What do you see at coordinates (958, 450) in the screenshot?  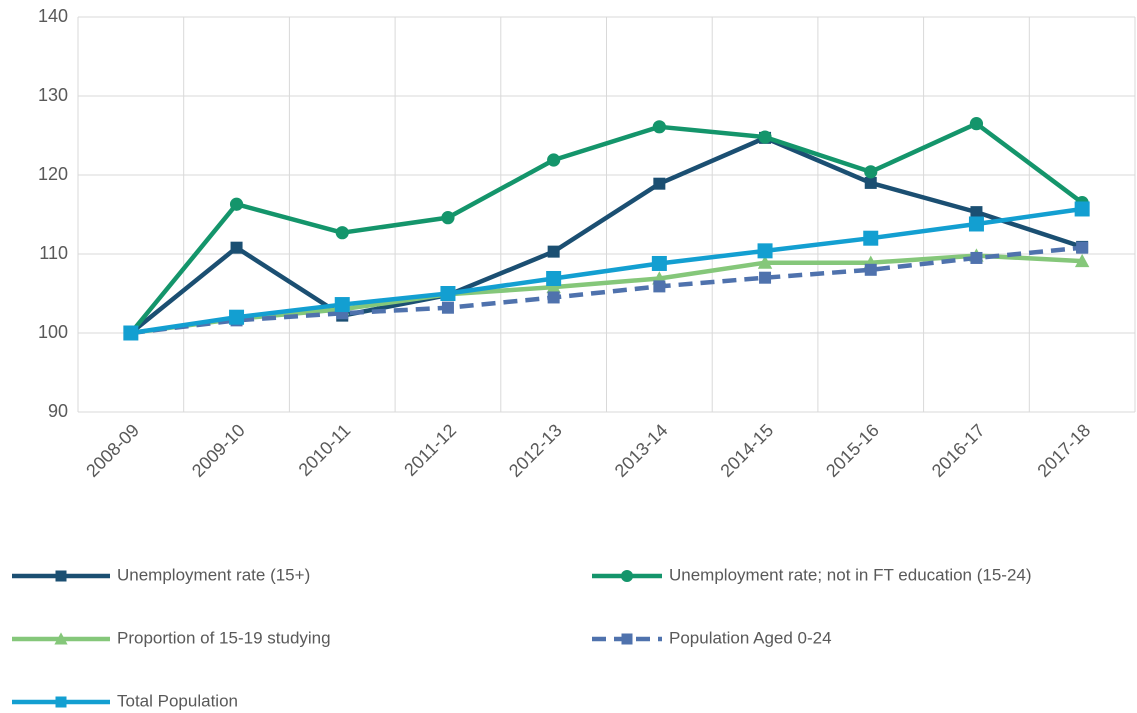 I see `x-tick-label: 2016-17` at bounding box center [958, 450].